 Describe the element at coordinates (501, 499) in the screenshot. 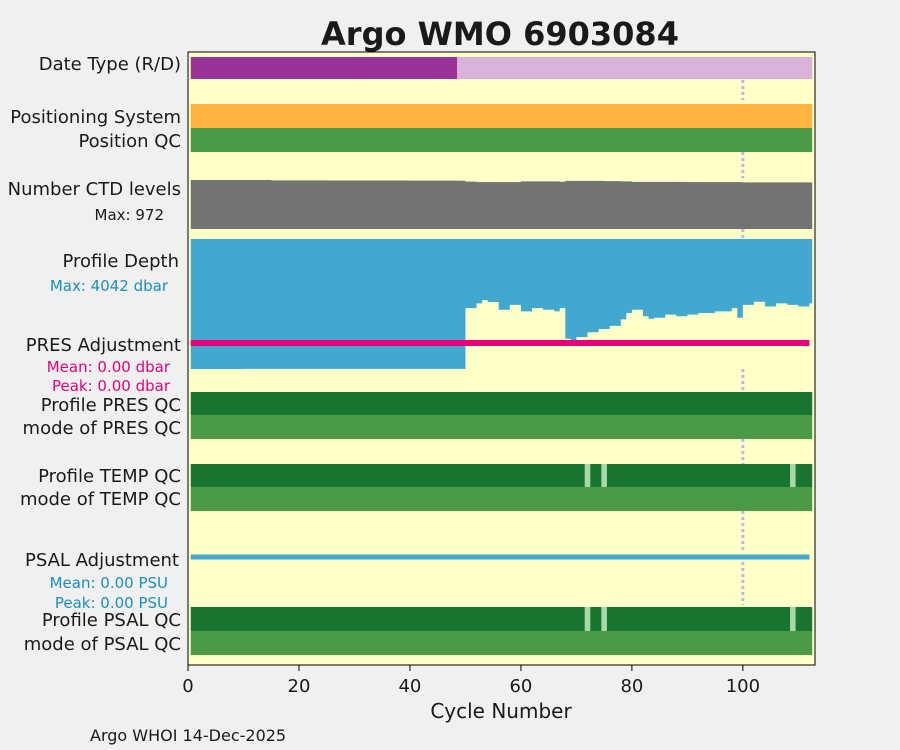

I see `mode-temp-qc-band` at that location.